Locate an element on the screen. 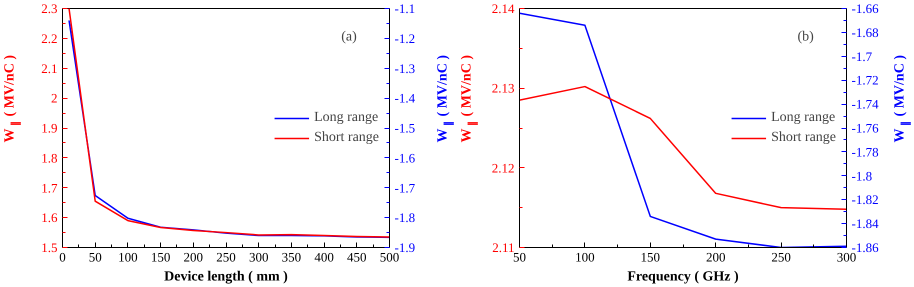 This screenshot has width=914, height=287. y2-tick-label: -1.3 is located at coordinates (405, 68).